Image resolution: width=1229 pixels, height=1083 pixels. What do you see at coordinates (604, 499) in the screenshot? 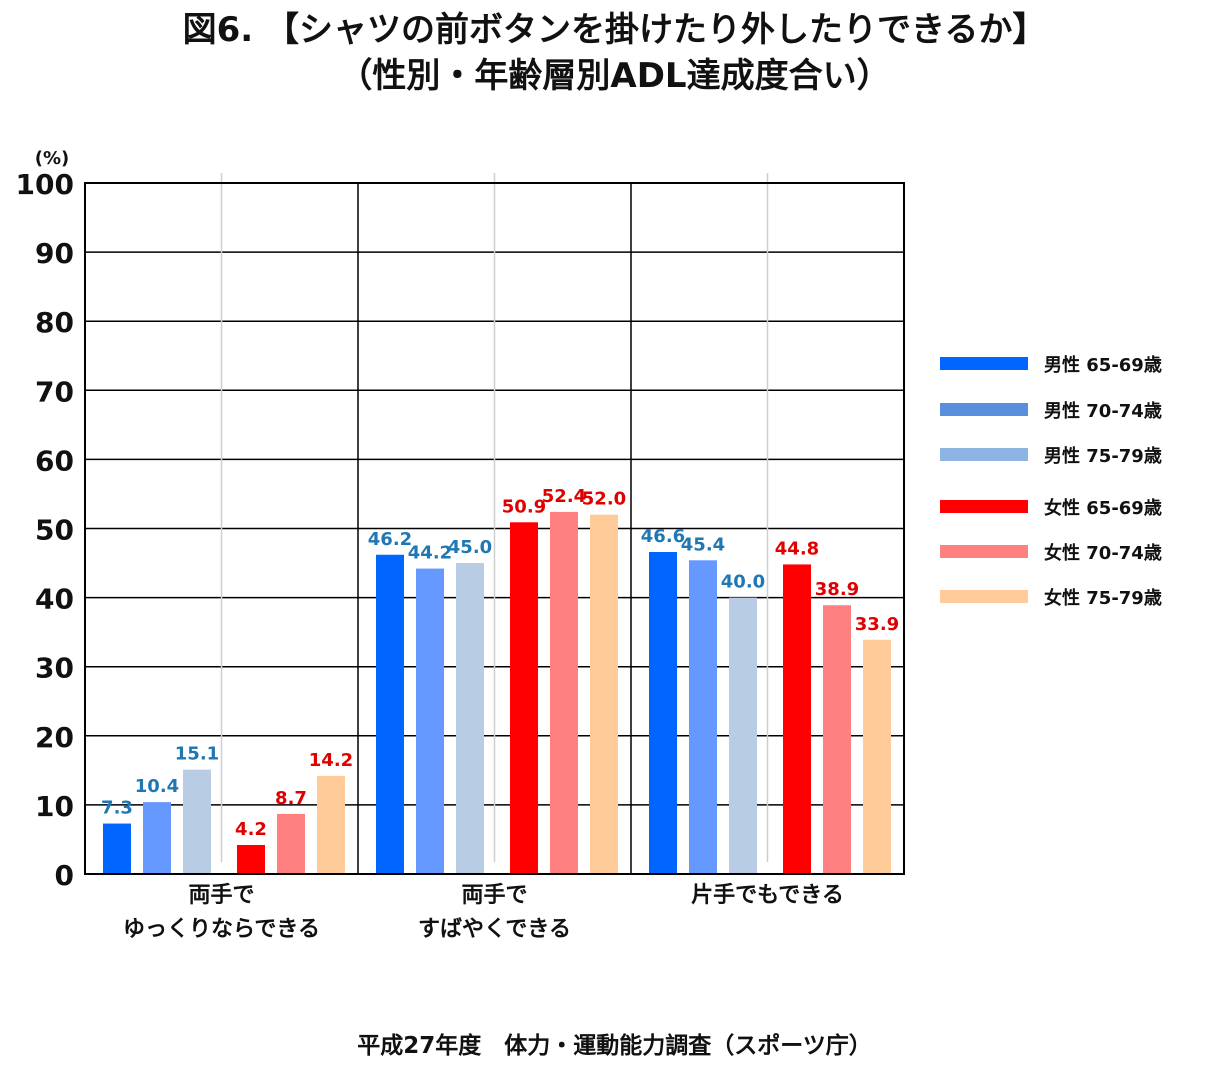
I see `data-label: 52.0` at bounding box center [604, 499].